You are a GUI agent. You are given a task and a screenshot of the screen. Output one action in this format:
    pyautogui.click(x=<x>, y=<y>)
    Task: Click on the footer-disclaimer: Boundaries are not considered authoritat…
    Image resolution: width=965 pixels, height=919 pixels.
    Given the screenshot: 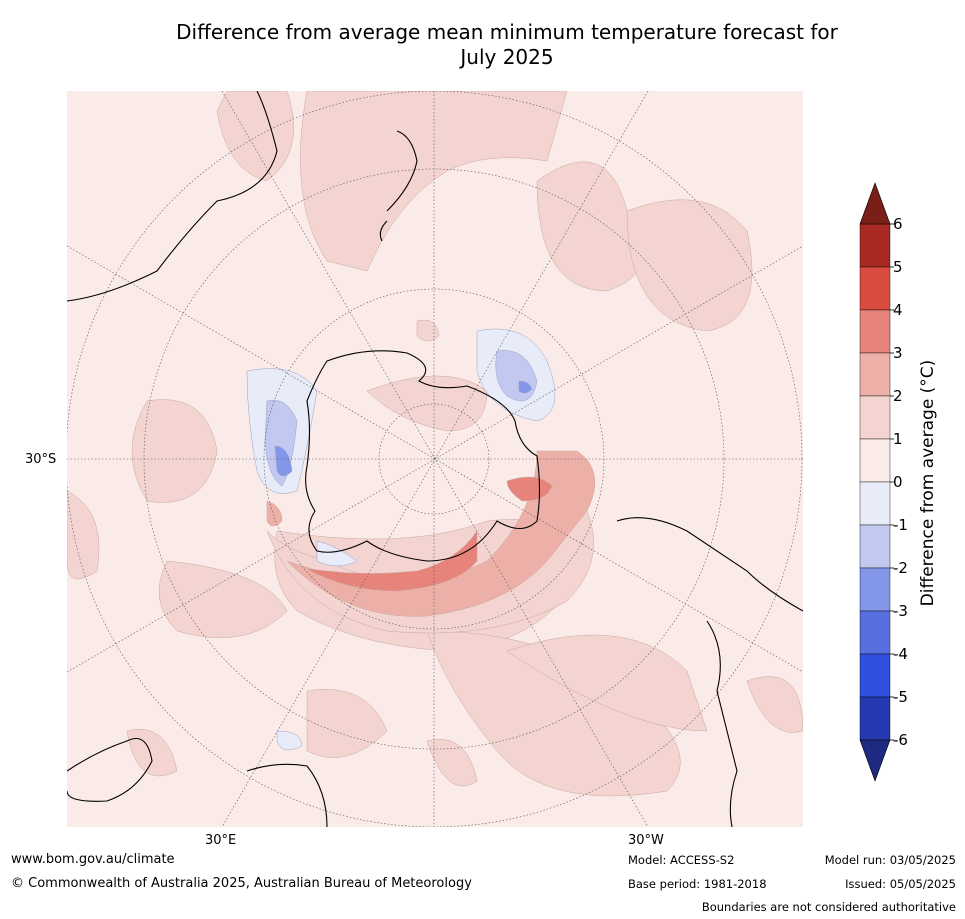 What is the action you would take?
    pyautogui.click(x=828, y=907)
    